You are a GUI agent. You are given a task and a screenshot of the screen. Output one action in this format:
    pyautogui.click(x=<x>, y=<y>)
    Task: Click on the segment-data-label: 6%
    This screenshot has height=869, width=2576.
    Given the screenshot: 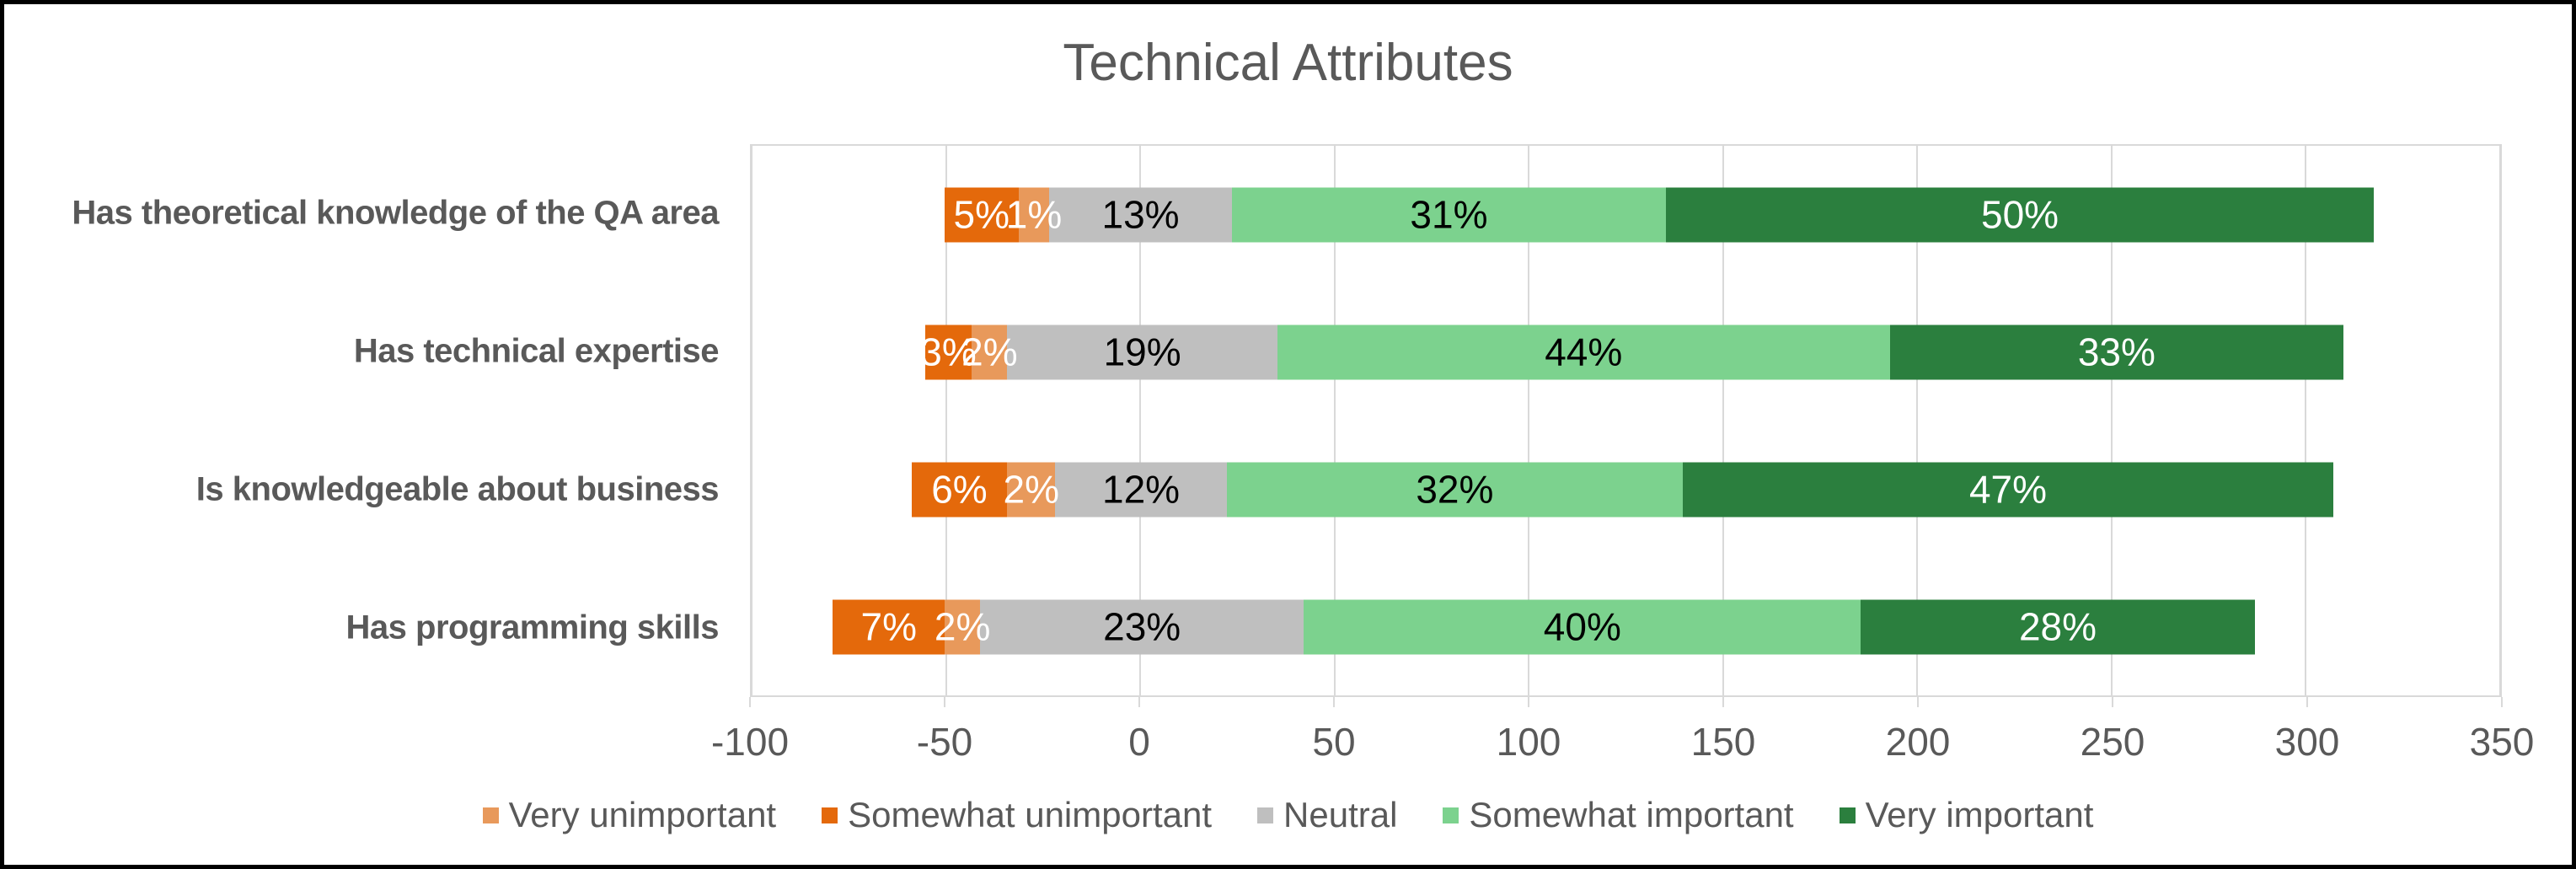 What is the action you would take?
    pyautogui.click(x=960, y=489)
    